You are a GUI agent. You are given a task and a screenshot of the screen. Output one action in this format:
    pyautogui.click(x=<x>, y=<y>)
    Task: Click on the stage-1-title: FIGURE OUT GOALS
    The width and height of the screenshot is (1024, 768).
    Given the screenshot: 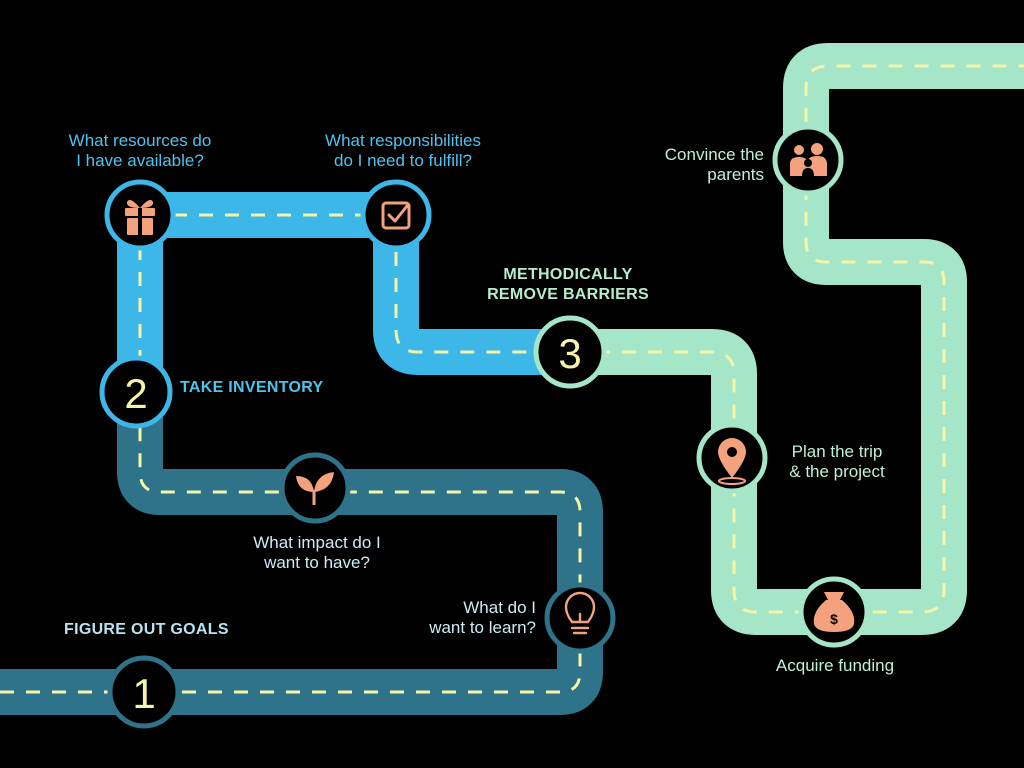 What is the action you would take?
    pyautogui.click(x=146, y=629)
    